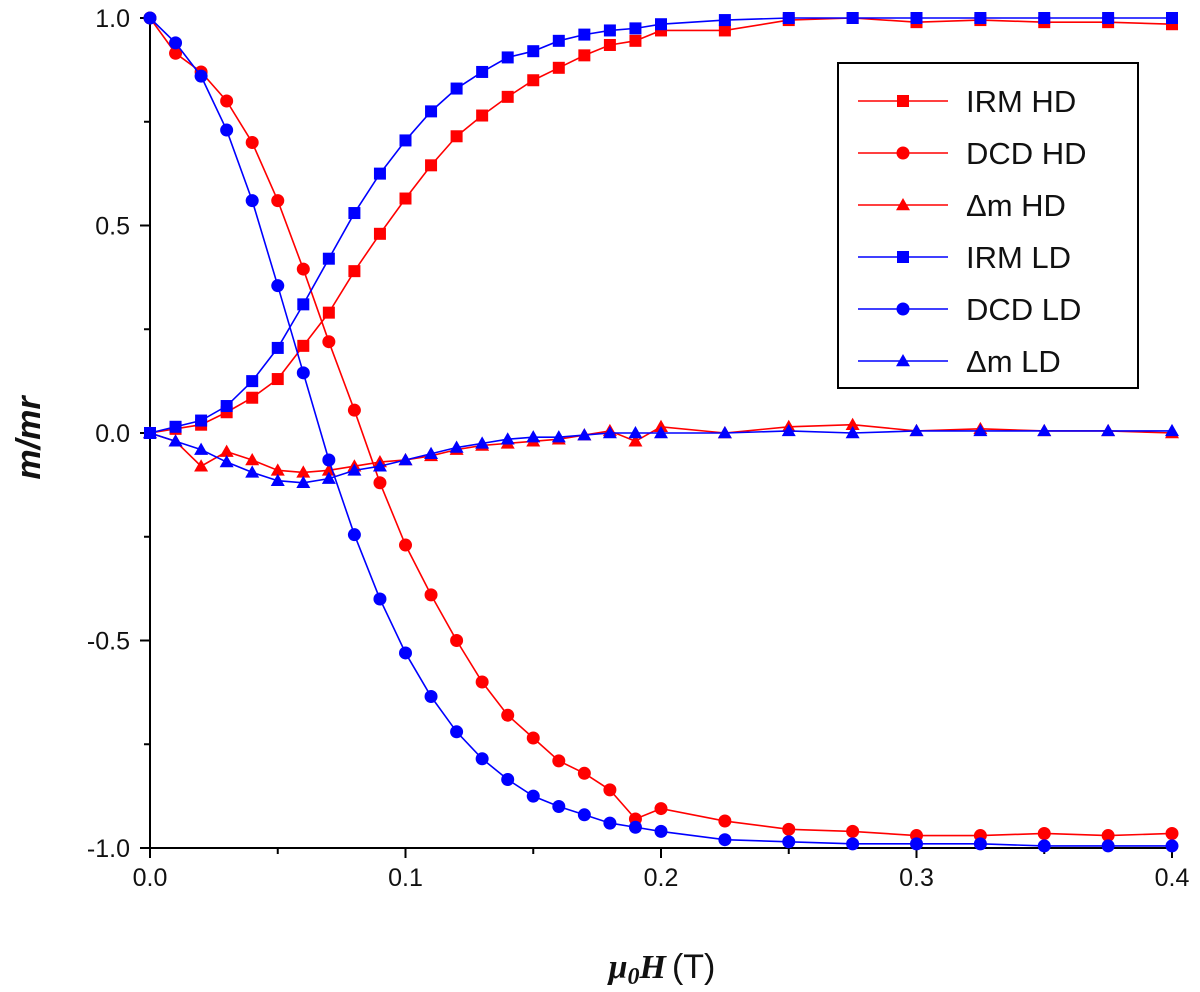 Image resolution: width=1200 pixels, height=992 pixels. I want to click on legend-label: DCD HD, so click(1026, 153).